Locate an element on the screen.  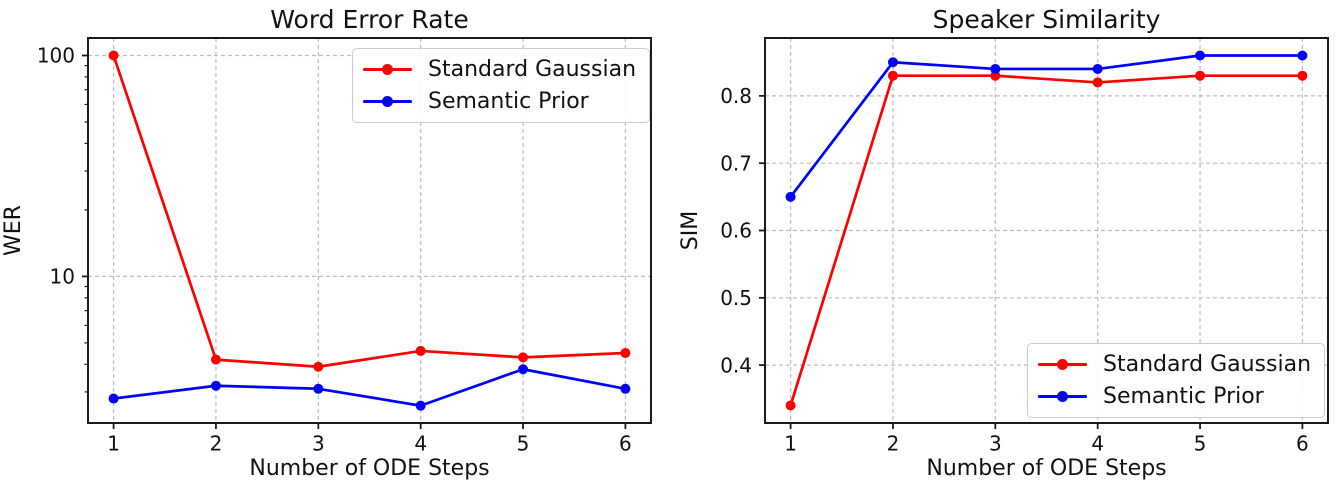
y-tick-label: 10 is located at coordinates (62, 277).